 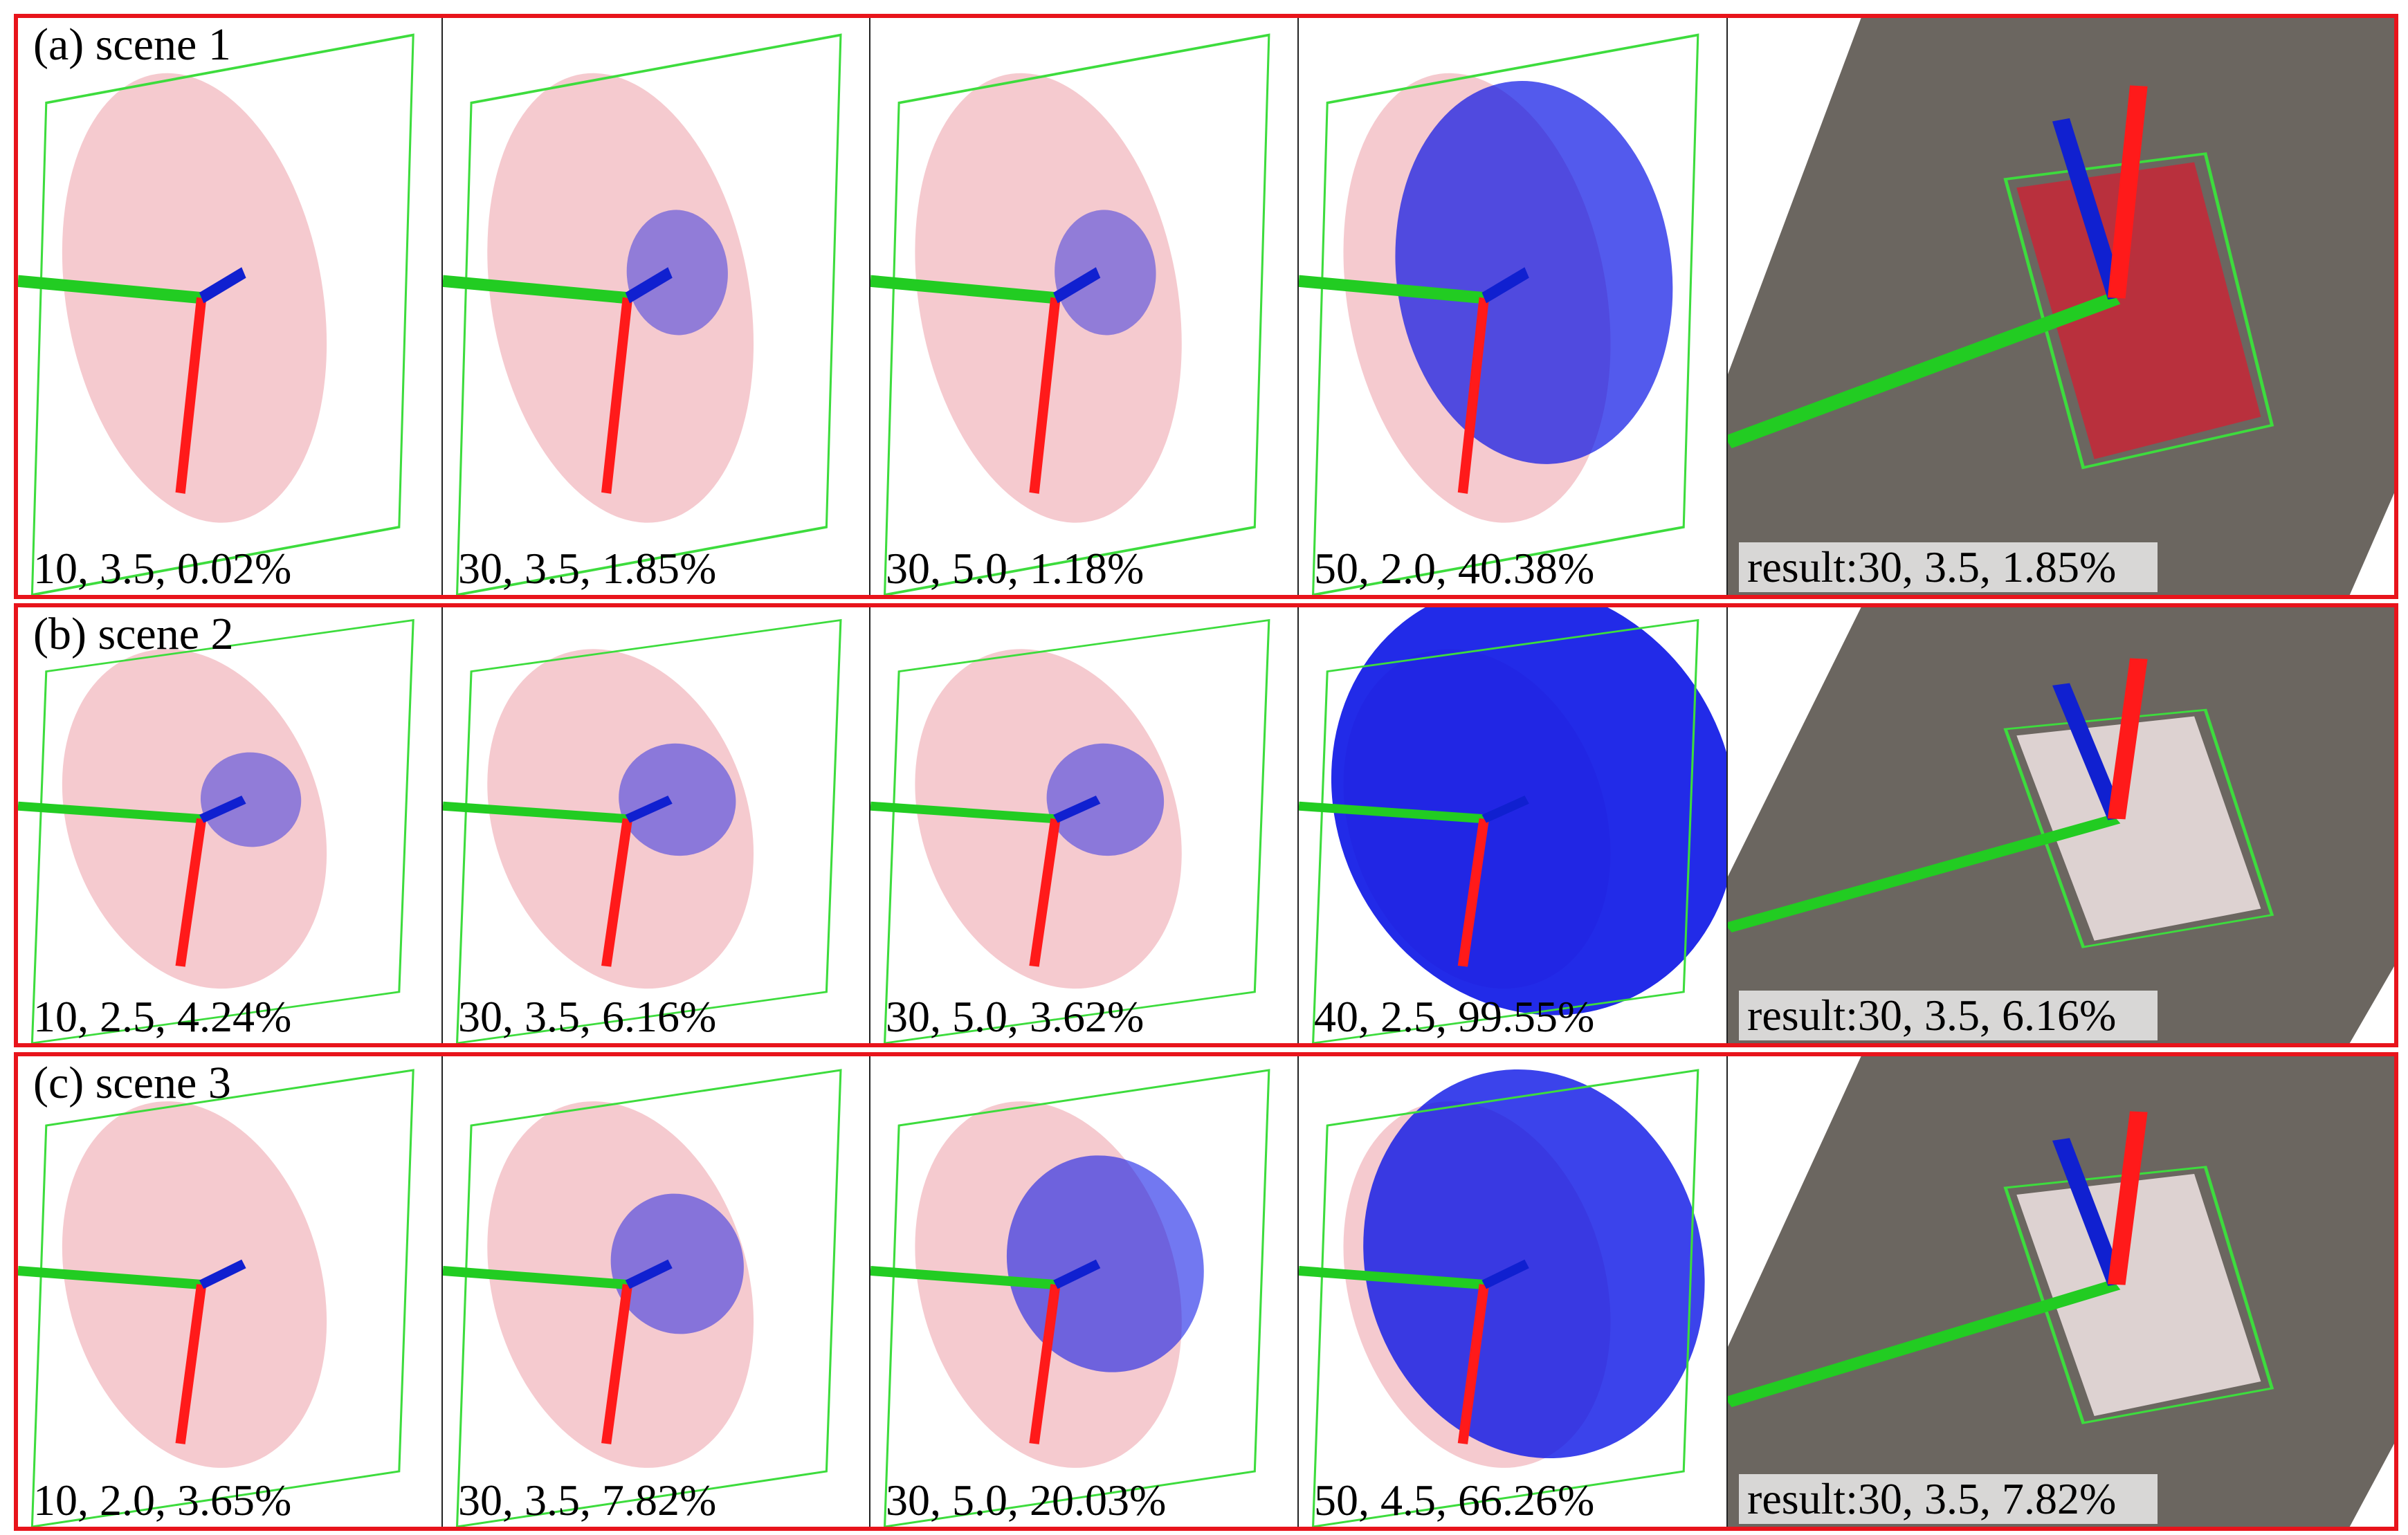 What do you see at coordinates (1948, 1499) in the screenshot?
I see `result-label: result:30, 3.5, 7.82%` at bounding box center [1948, 1499].